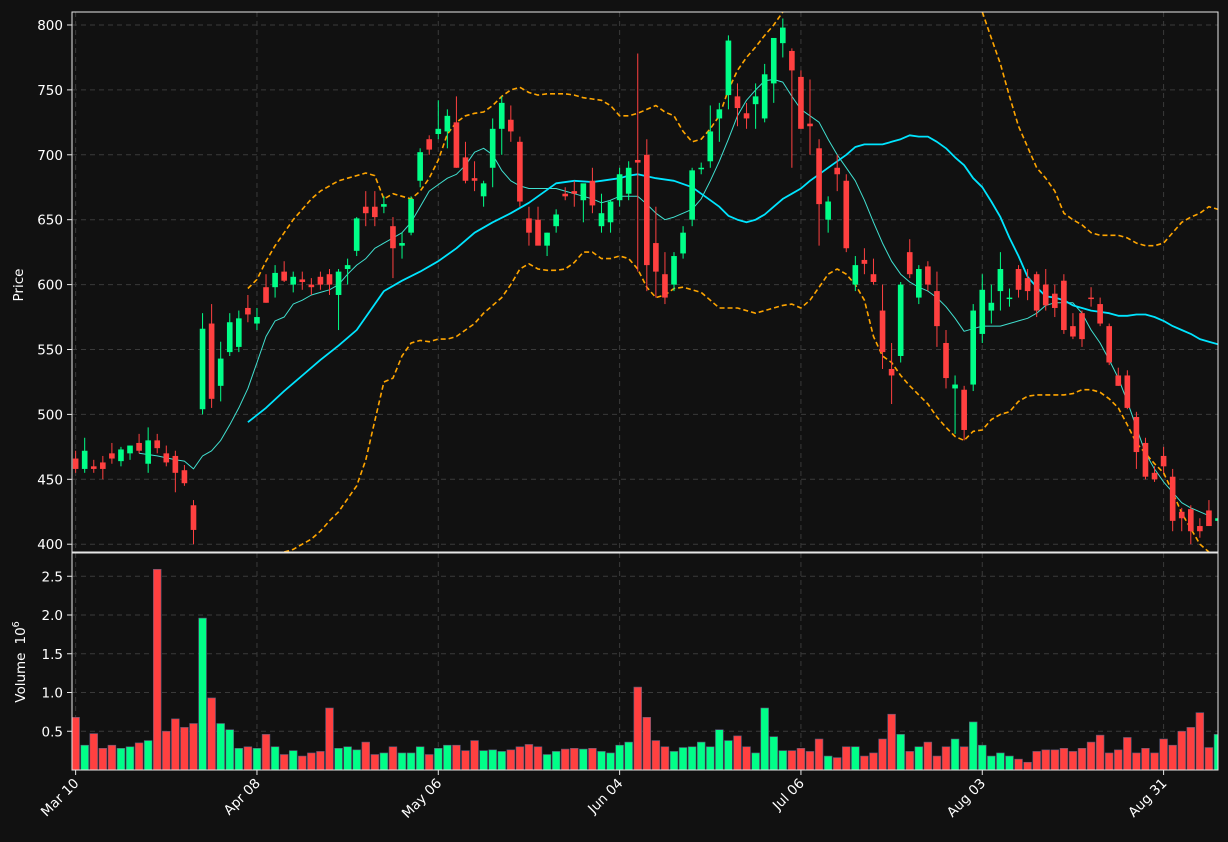 The image size is (1228, 842). I want to click on price-y-ticks: 400 450 500 550 600 650 700 750 800, so click(54, 285).